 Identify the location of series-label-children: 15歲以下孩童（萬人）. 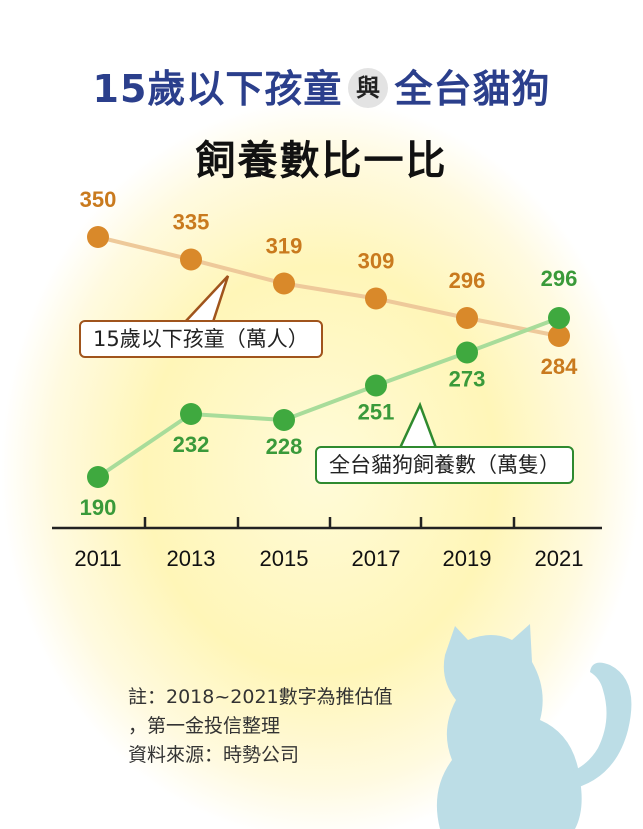
(201, 339).